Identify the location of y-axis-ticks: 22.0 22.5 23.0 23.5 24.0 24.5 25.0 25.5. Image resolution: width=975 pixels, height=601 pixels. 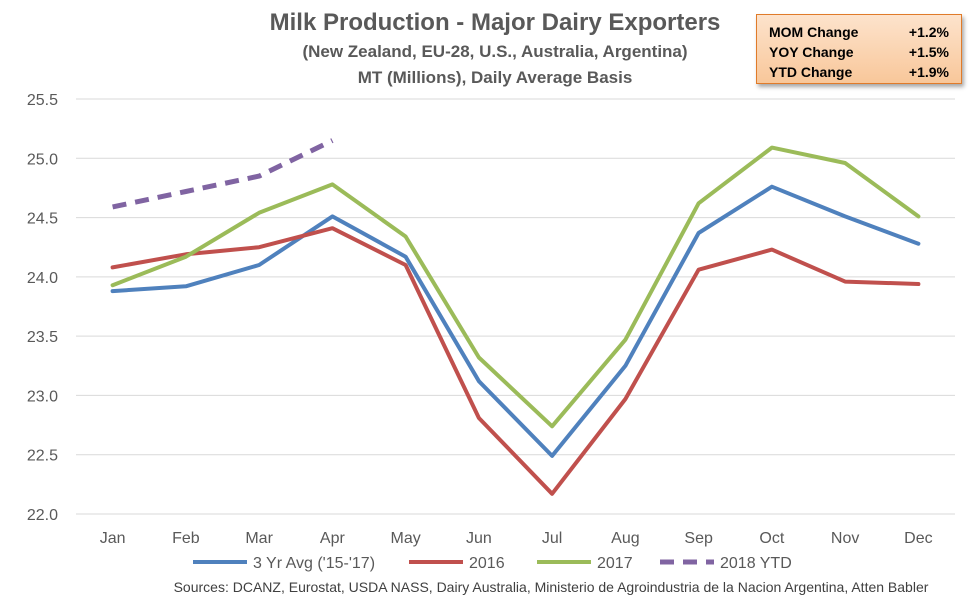
(42, 308).